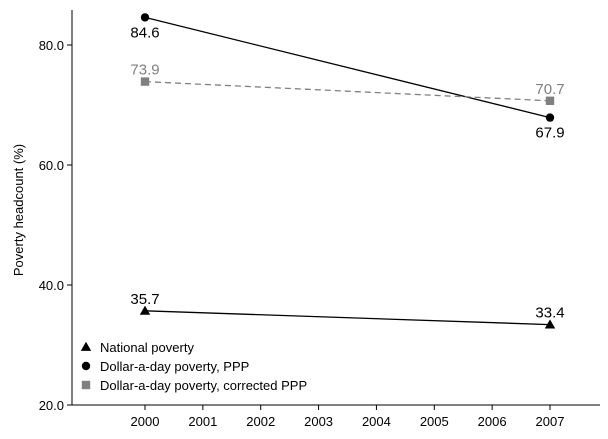 This screenshot has height=439, width=608. I want to click on legend-label: Dollar-a-day poverty, corrected PPP, so click(203, 385).